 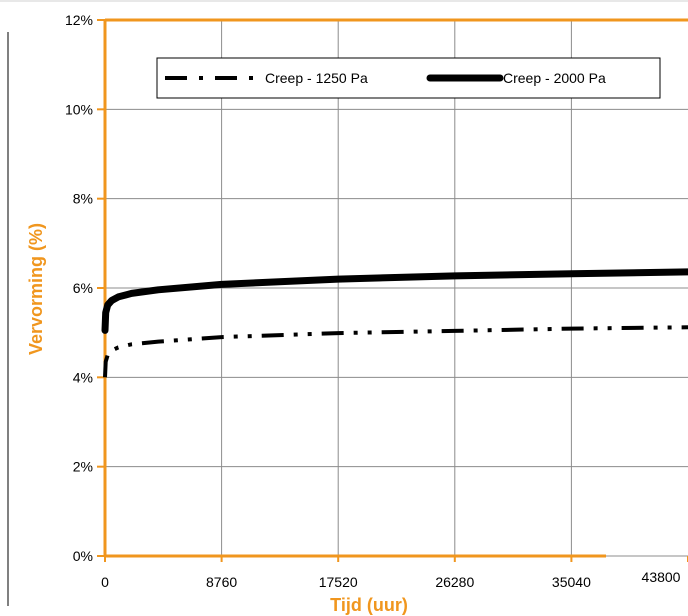 What do you see at coordinates (571, 582) in the screenshot?
I see `x-tick-label: 35040` at bounding box center [571, 582].